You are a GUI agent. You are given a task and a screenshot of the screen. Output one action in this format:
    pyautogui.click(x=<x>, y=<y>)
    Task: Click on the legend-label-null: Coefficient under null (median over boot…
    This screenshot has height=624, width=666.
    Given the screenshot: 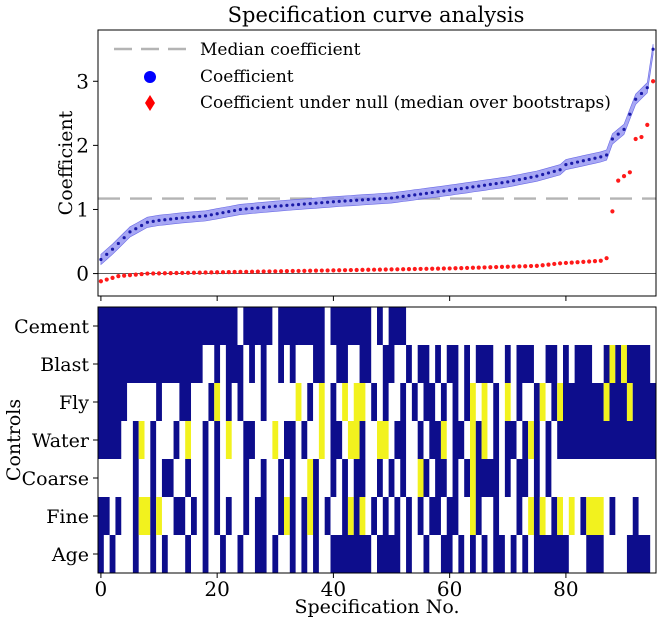 What is the action you would take?
    pyautogui.click(x=405, y=103)
    